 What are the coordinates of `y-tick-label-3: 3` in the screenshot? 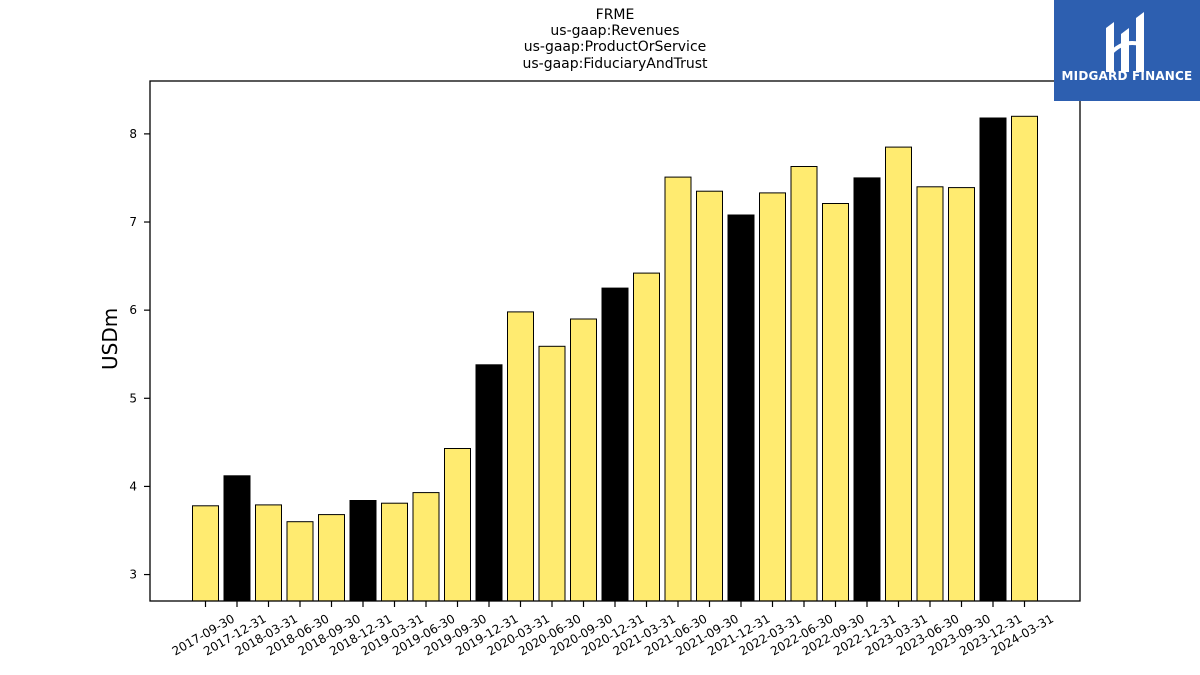 It's located at (133, 575).